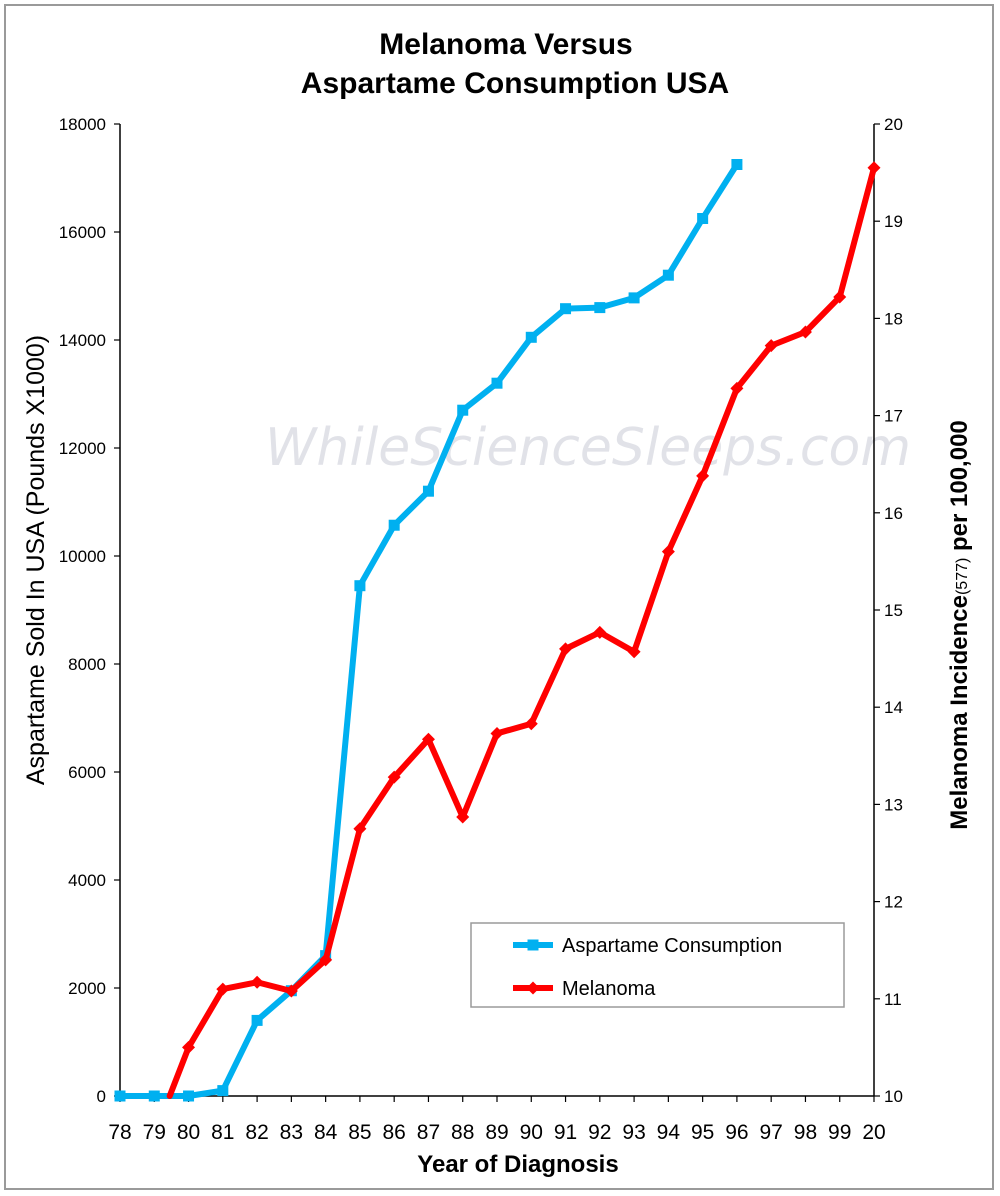 This screenshot has height=1196, width=1000. Describe the element at coordinates (599, 1132) in the screenshot. I see `x-tick-label: 92` at that location.